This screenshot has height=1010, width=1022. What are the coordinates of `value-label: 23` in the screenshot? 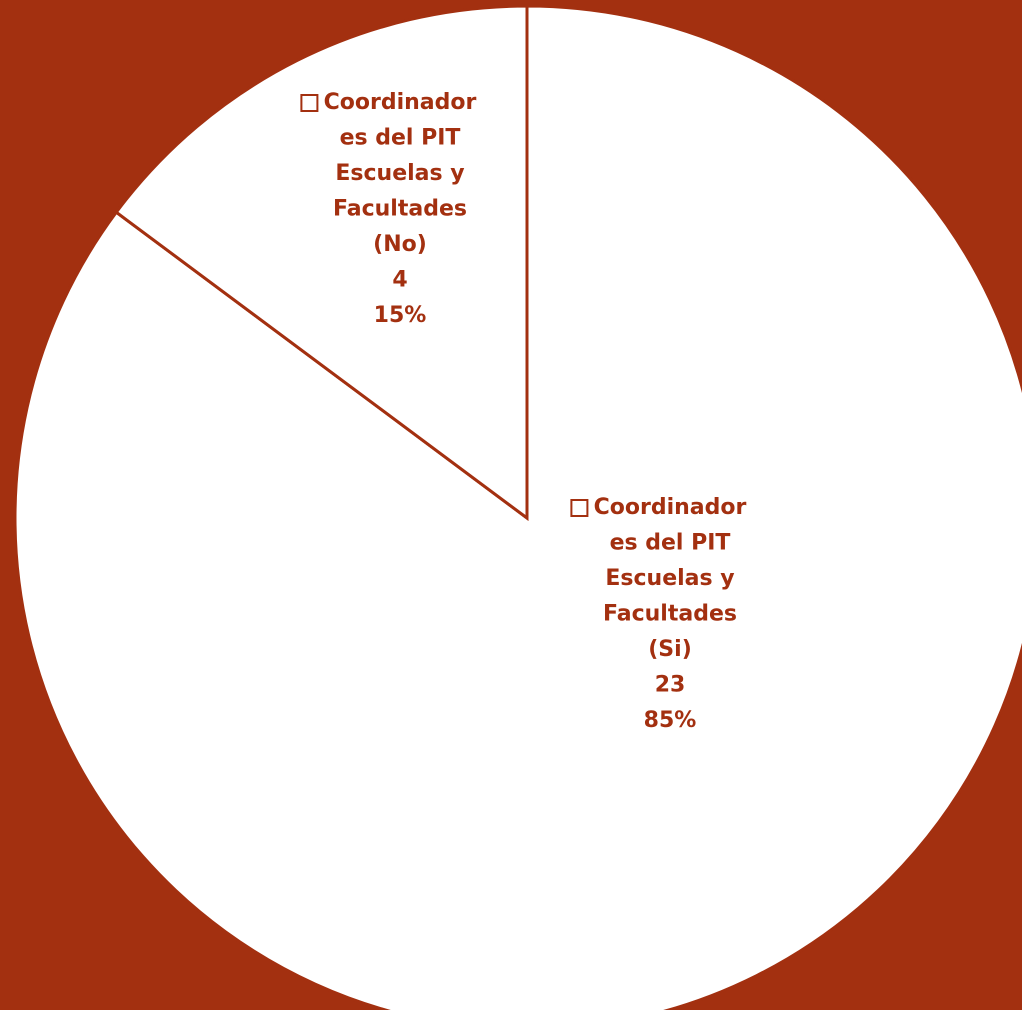 It's located at (670, 685).